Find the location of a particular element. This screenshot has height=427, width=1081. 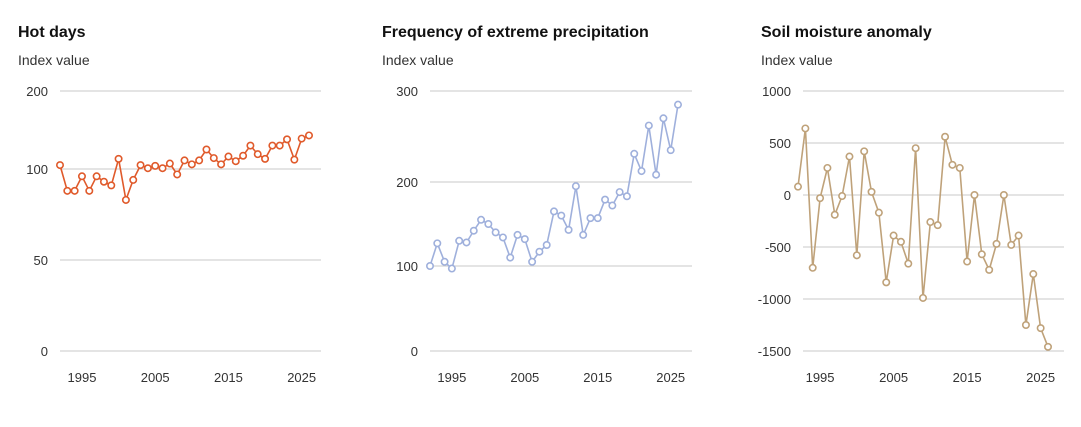

chart-title: Frequency of extreme precipitation is located at coordinates (515, 32).